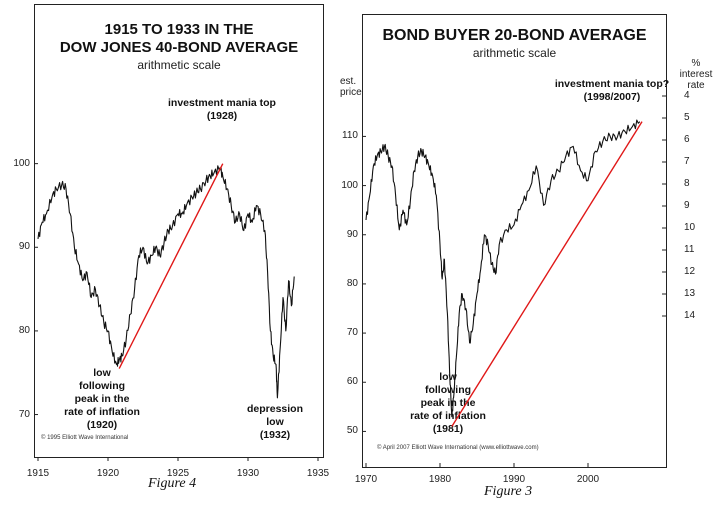 This screenshot has height=510, width=720. Describe the element at coordinates (508, 491) in the screenshot. I see `figure-label-3: Figure 3` at that location.